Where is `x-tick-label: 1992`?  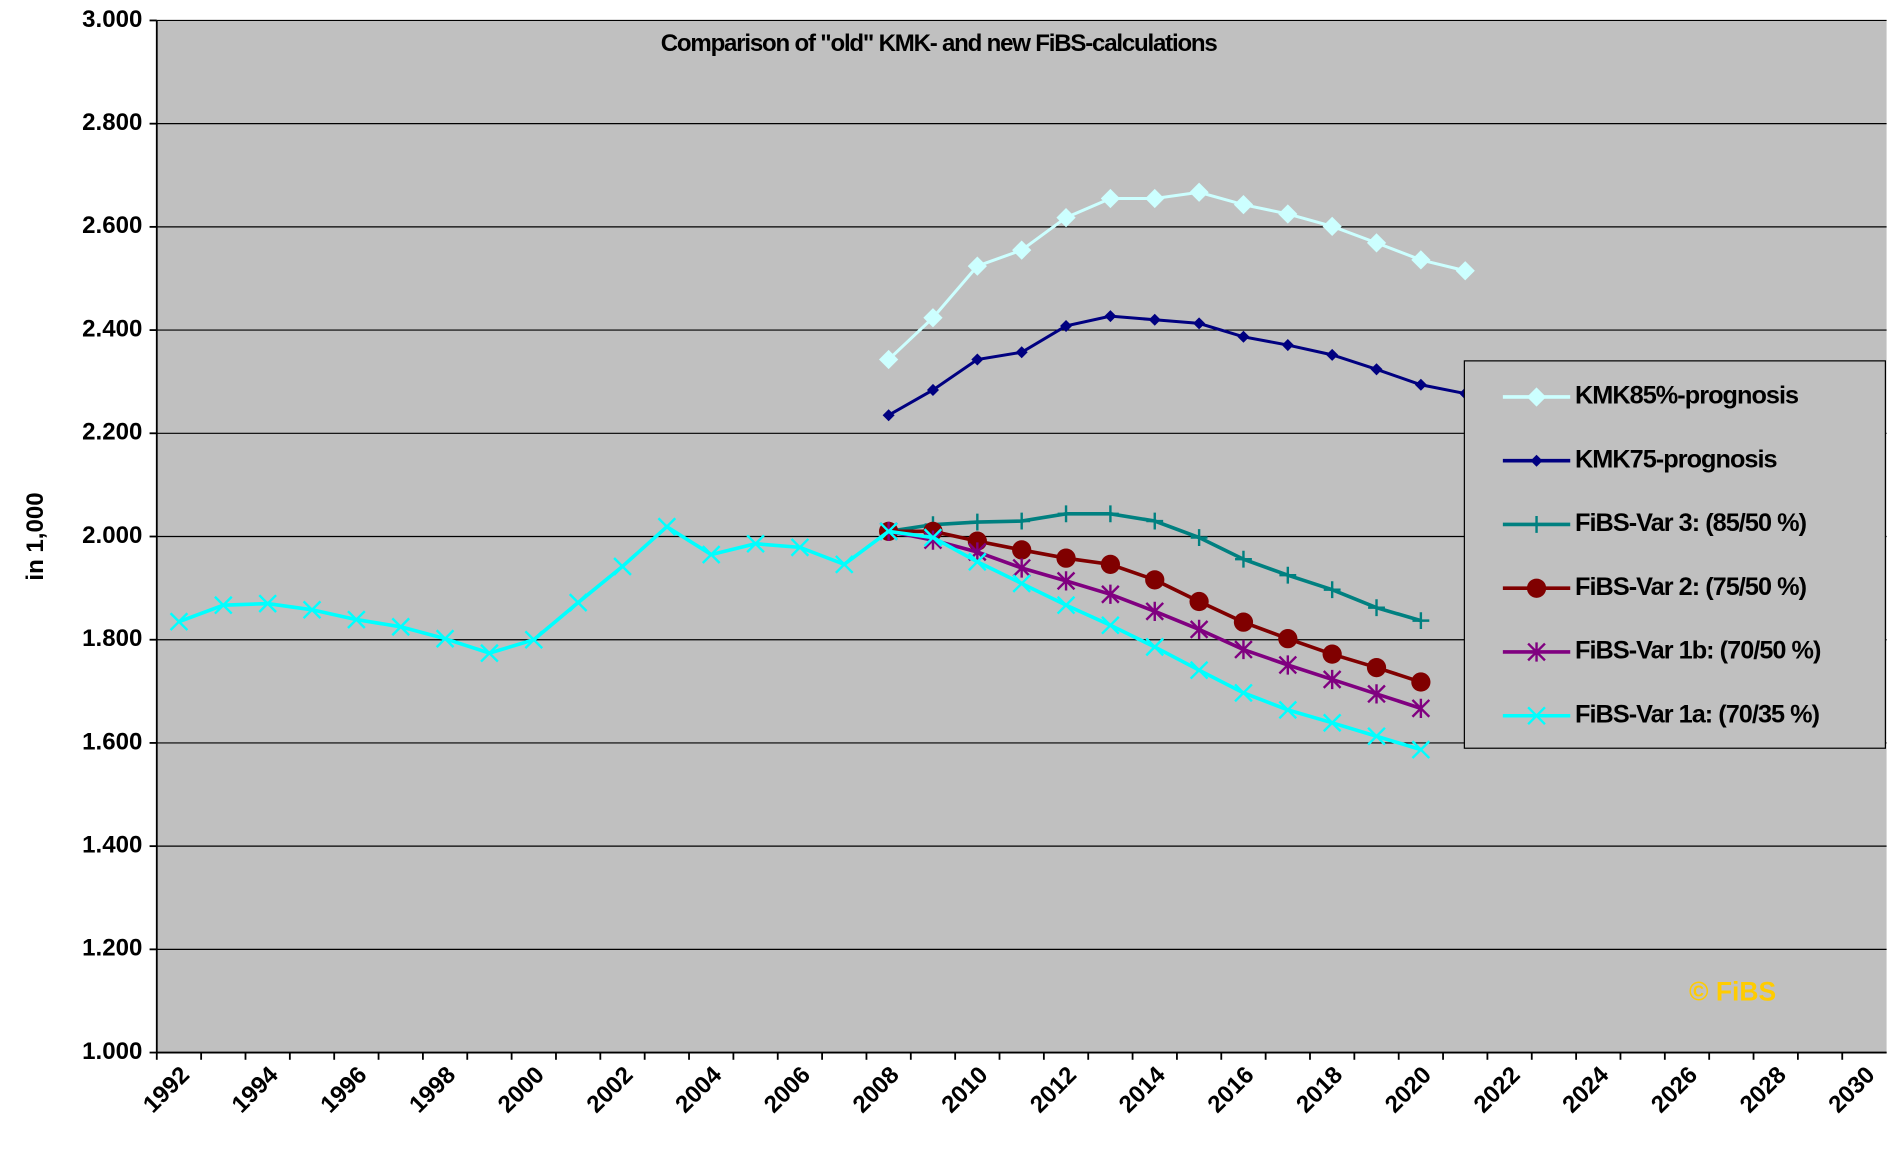 x-tick-label: 1992 is located at coordinates (166, 1089).